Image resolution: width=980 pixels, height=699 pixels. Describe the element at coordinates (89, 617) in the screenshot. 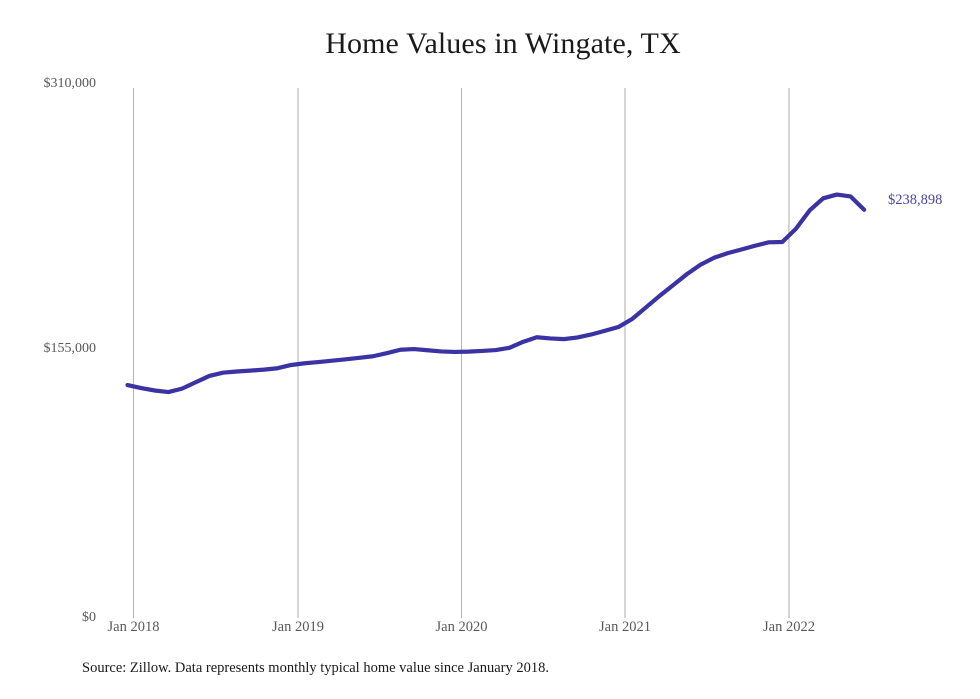

I see `y-axis-tick-bottom: $0` at that location.